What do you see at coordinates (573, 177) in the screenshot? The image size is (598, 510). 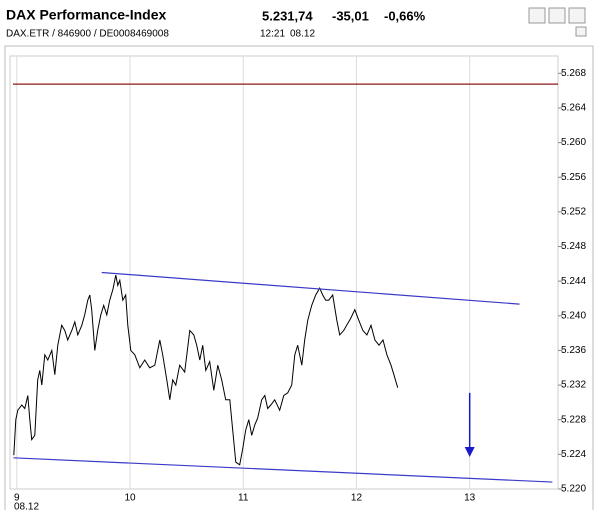 I see `y-tick-label: 5.256` at bounding box center [573, 177].